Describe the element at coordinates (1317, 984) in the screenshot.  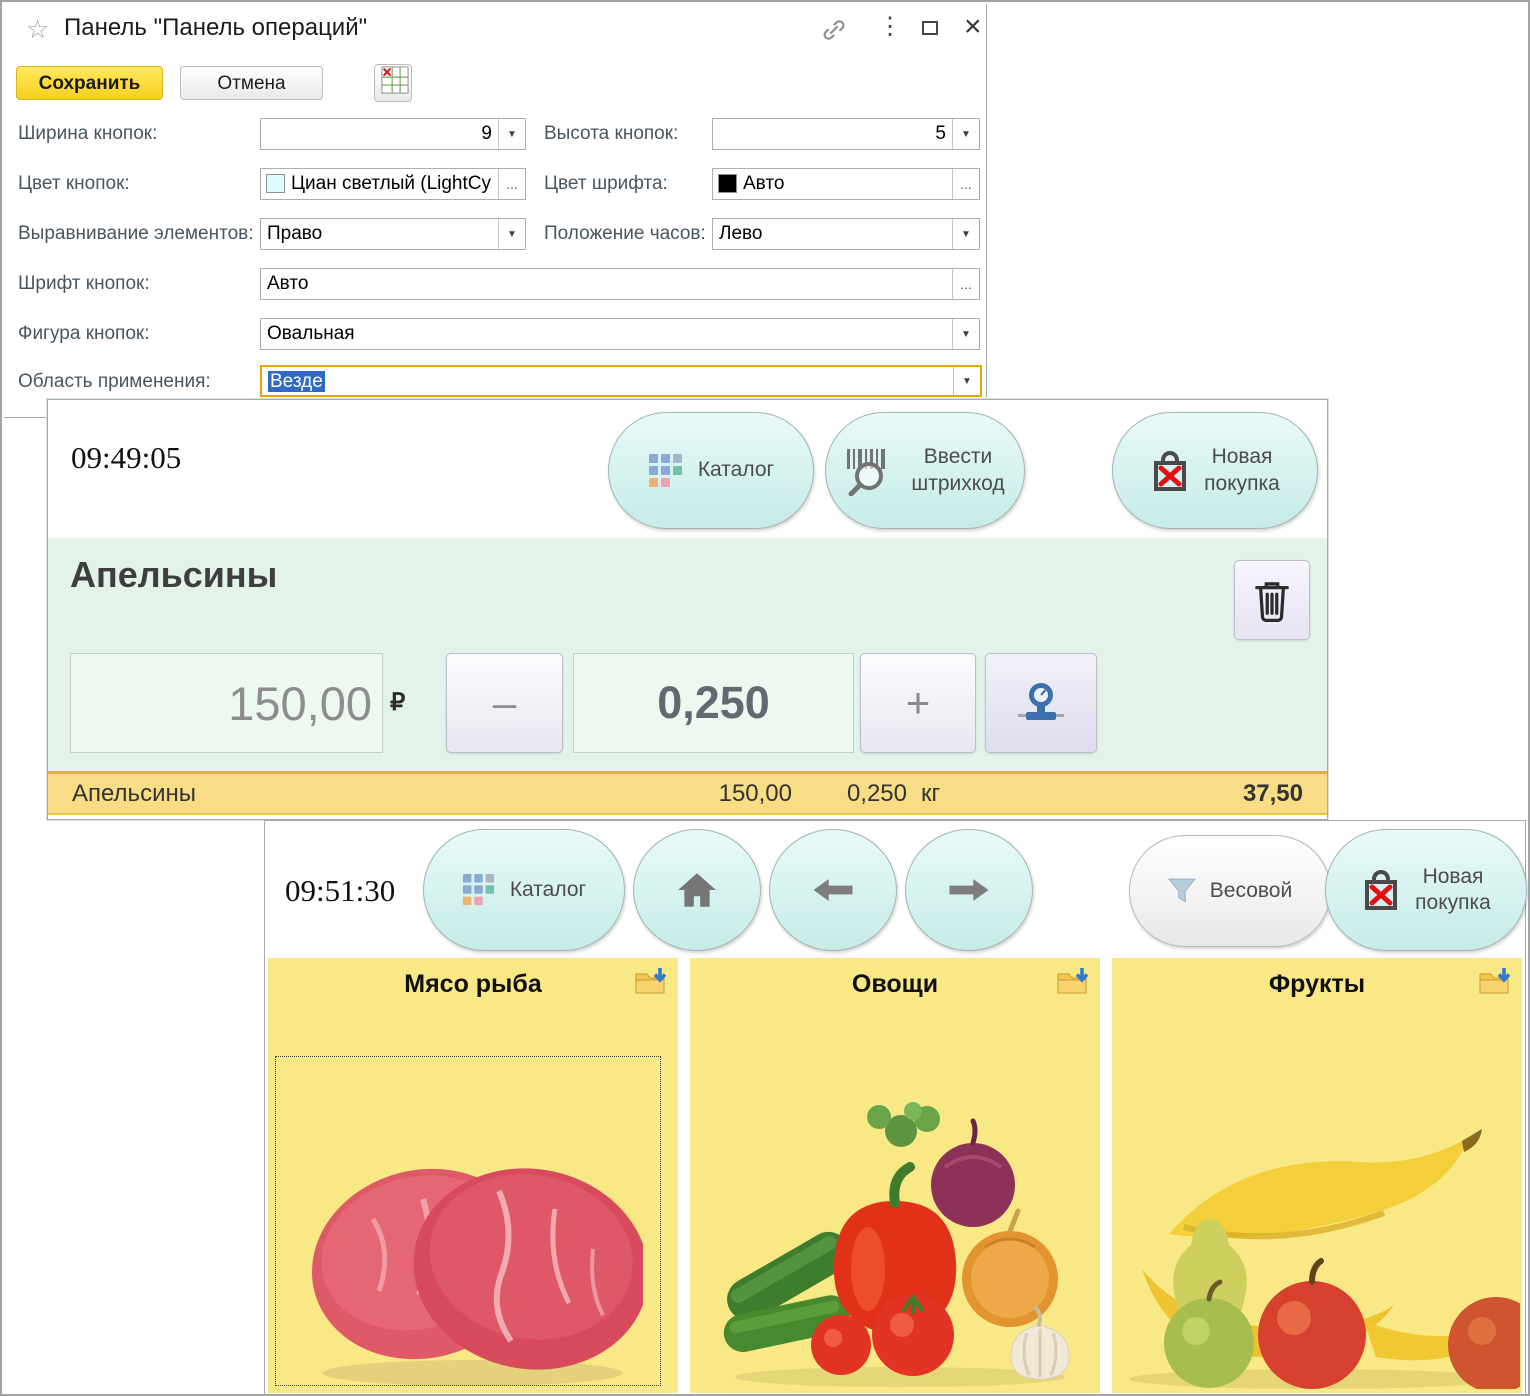
I see `category-title: Фрукты` at that location.